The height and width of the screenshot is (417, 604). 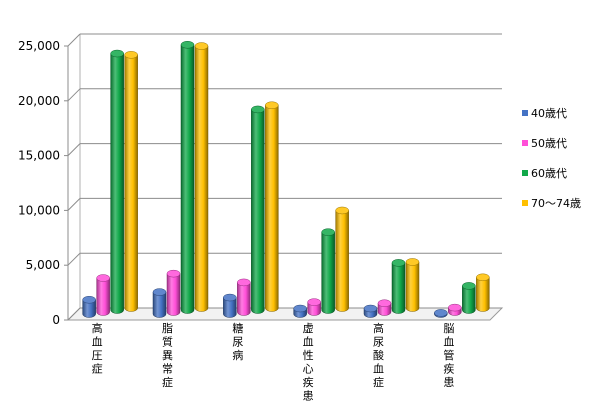 I want to click on bar: 高尿酸血症 60歳代: 4300, so click(x=398, y=286).